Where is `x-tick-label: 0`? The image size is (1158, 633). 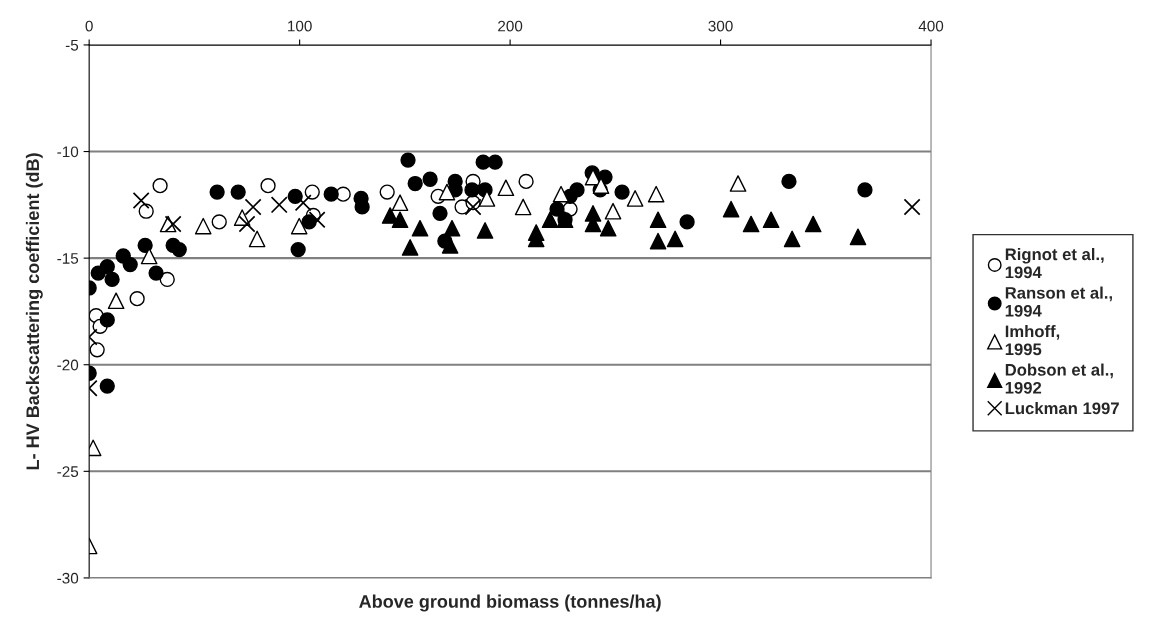
x-tick-label: 0 is located at coordinates (89, 26).